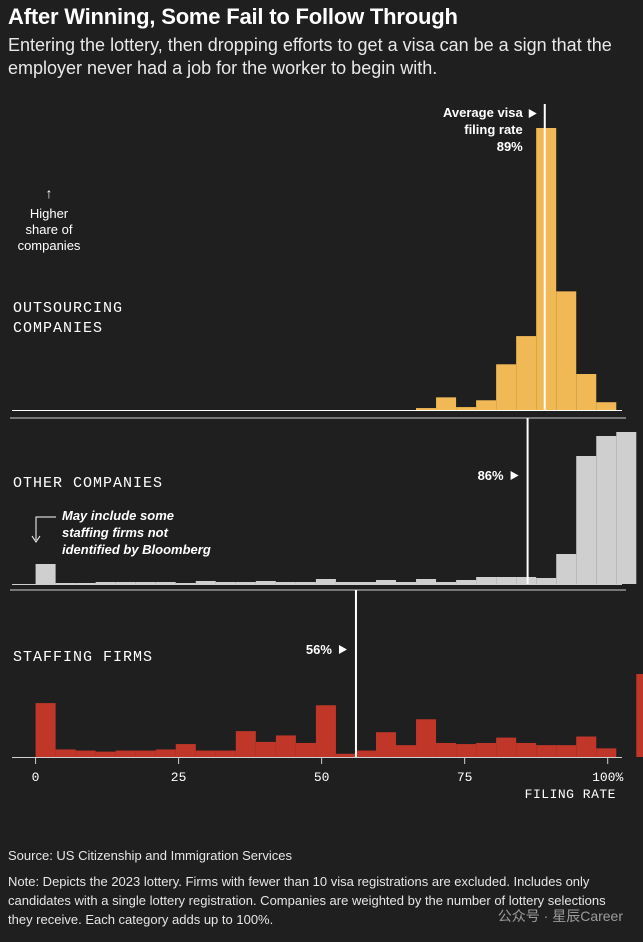 The image size is (643, 942). Describe the element at coordinates (136, 549) in the screenshot. I see `annotation-text: identified by Bloomberg` at that location.